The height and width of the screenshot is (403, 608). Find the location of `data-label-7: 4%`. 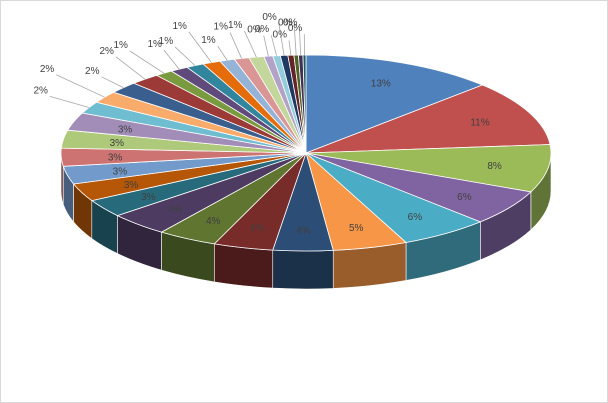

data-label-7: 4% is located at coordinates (257, 228).